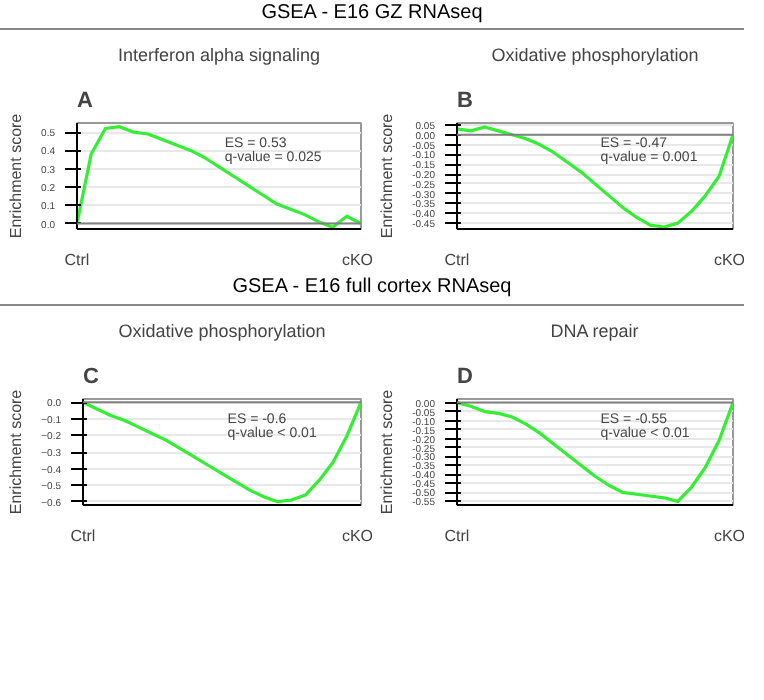 The width and height of the screenshot is (764, 700). I want to click on text: C, so click(91, 376).